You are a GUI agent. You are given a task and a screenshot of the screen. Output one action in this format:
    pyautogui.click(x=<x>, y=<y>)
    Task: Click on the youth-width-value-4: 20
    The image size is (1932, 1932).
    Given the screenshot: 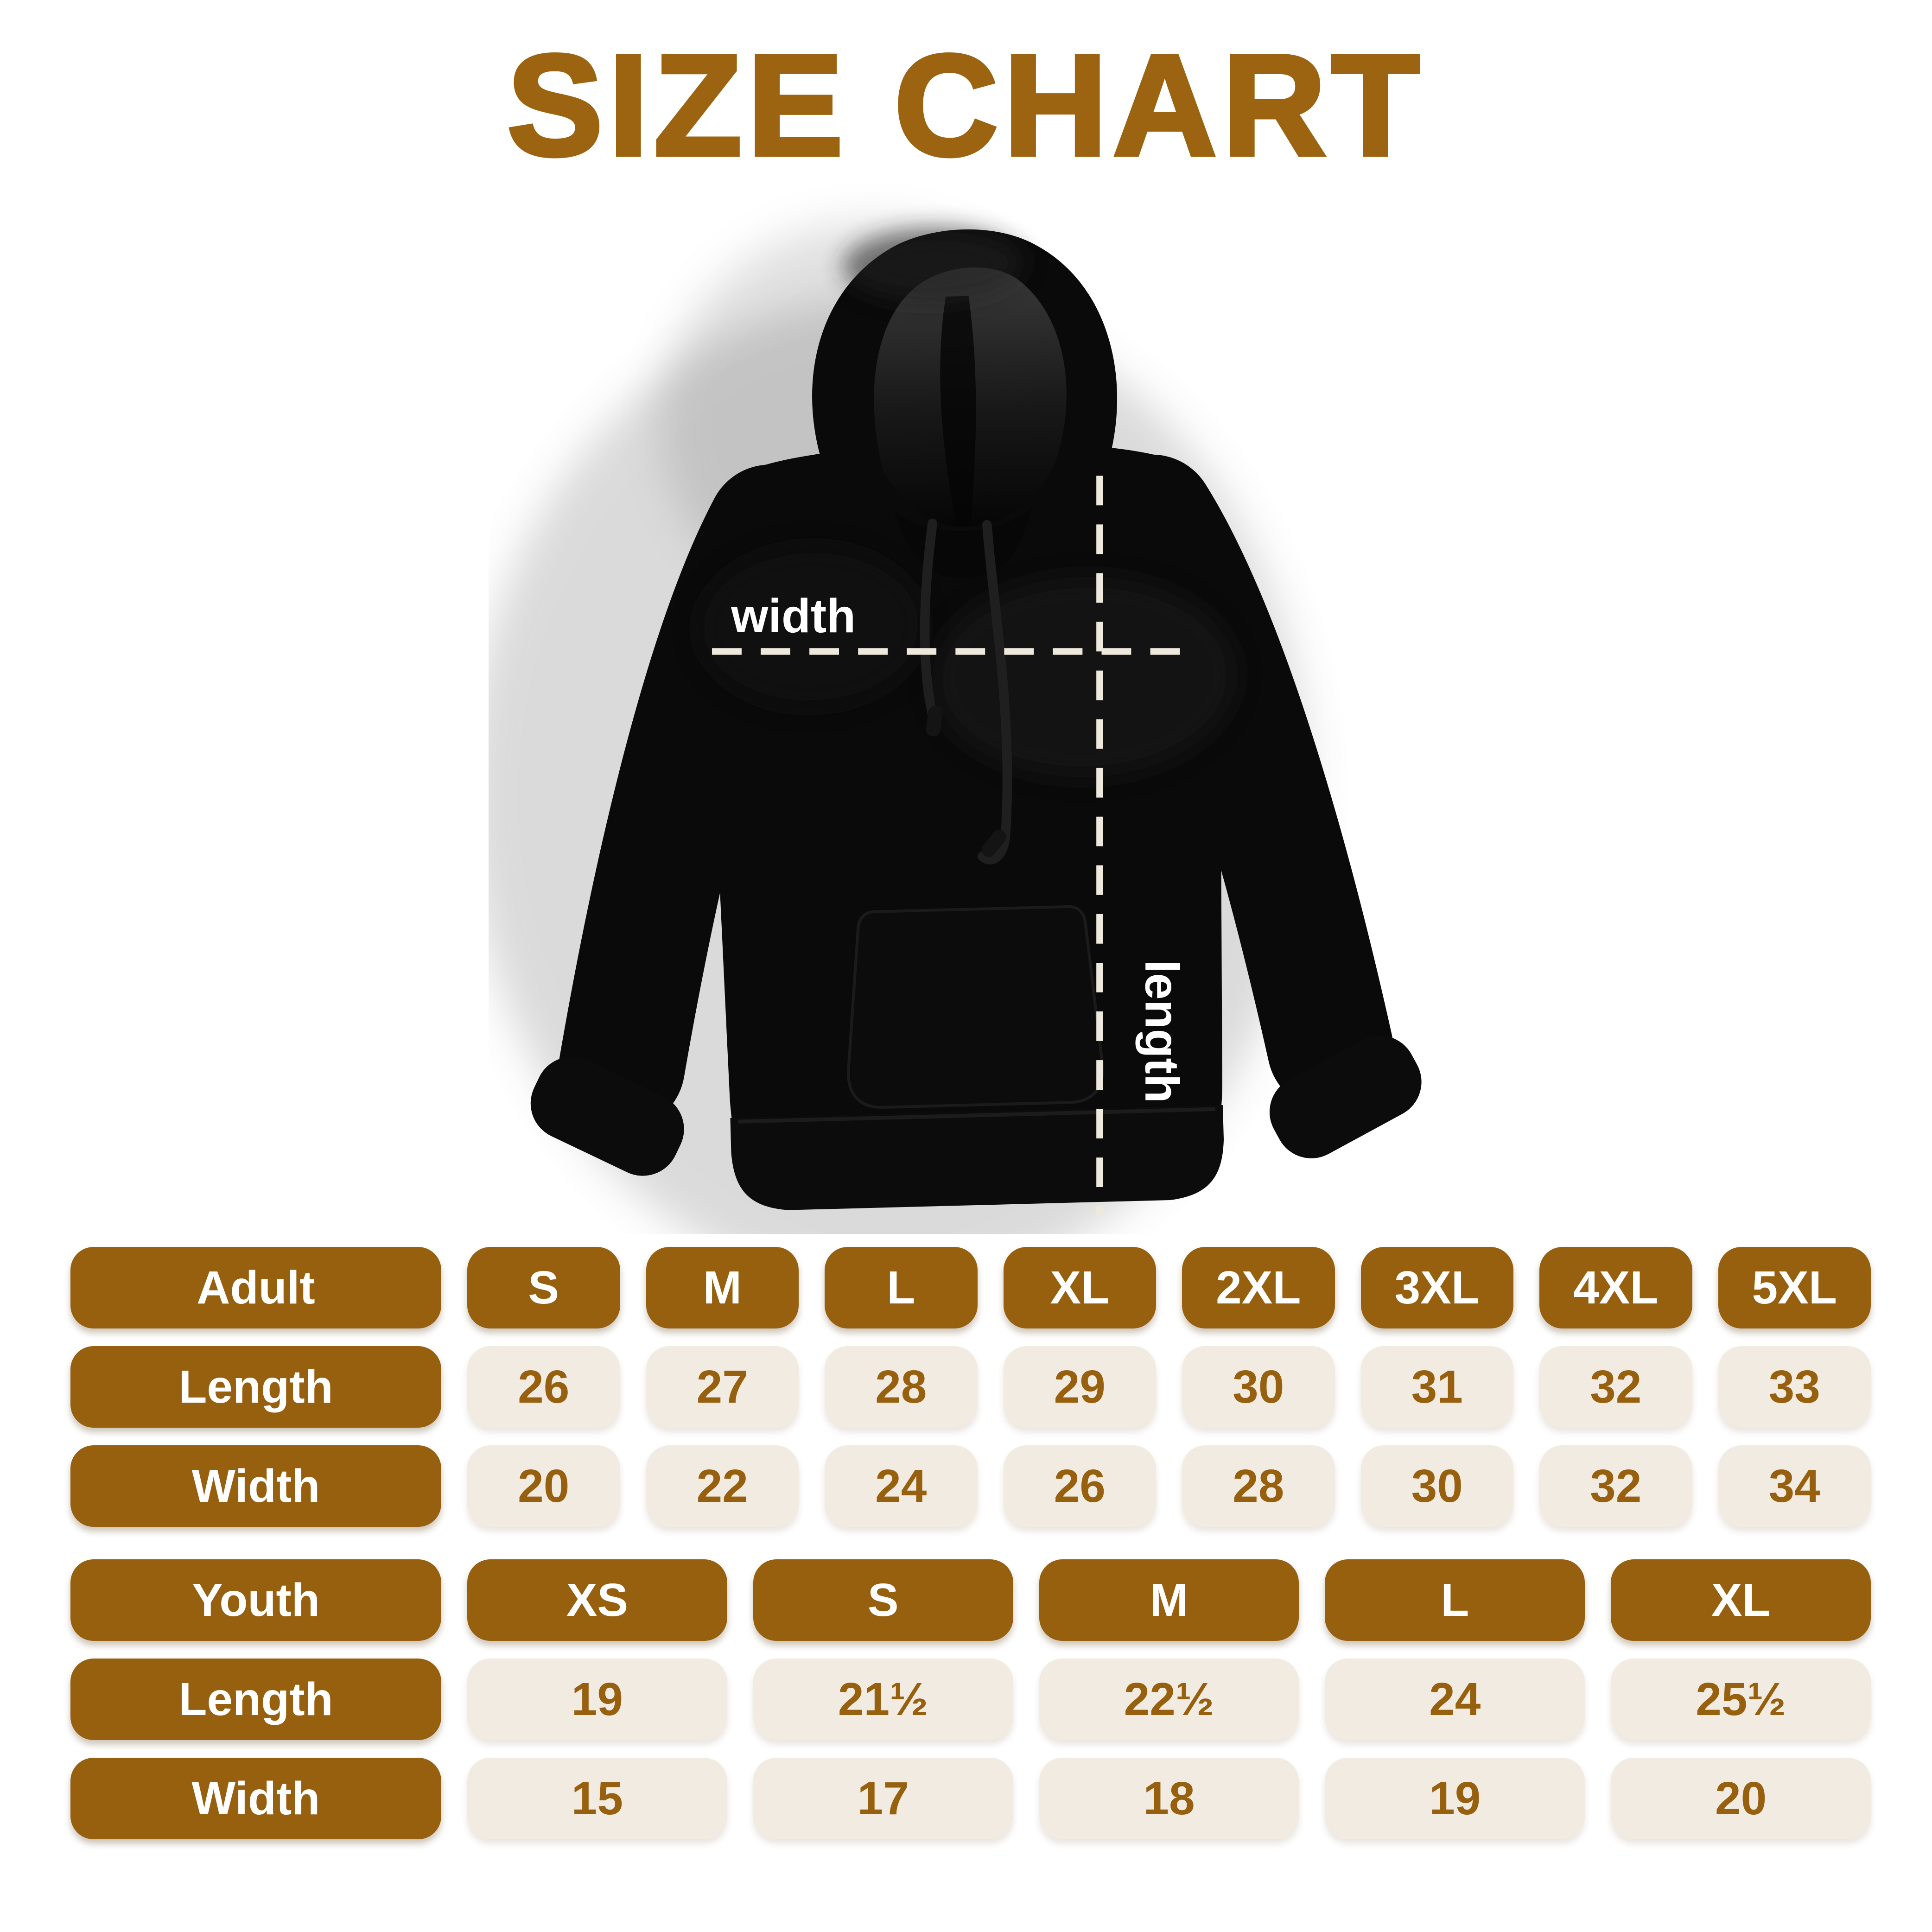 What is the action you would take?
    pyautogui.click(x=1741, y=1798)
    